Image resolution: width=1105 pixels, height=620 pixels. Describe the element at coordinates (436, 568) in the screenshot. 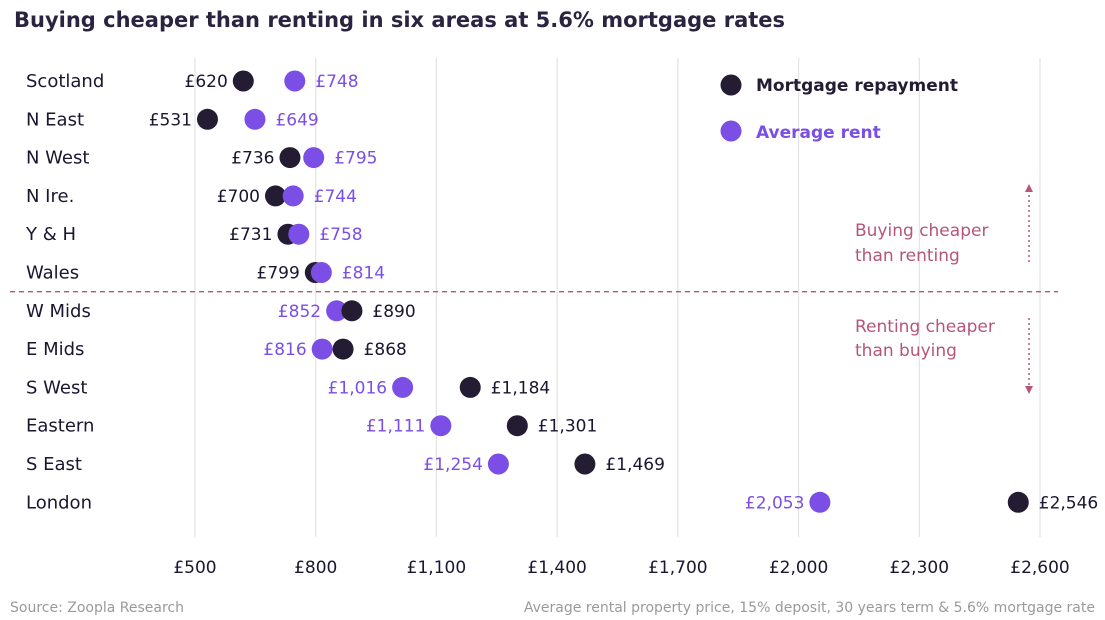

I see `x-tick-label: £1,100` at that location.